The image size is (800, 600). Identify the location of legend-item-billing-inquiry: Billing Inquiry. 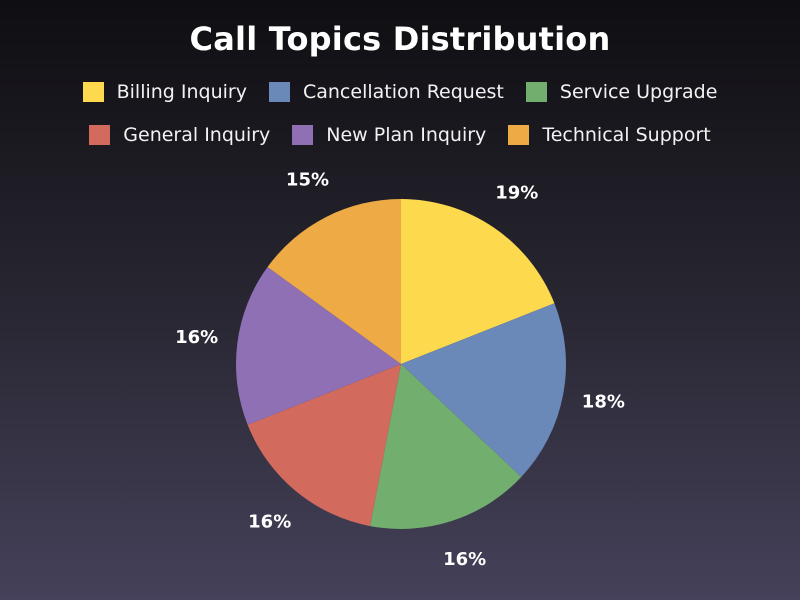
(164, 92).